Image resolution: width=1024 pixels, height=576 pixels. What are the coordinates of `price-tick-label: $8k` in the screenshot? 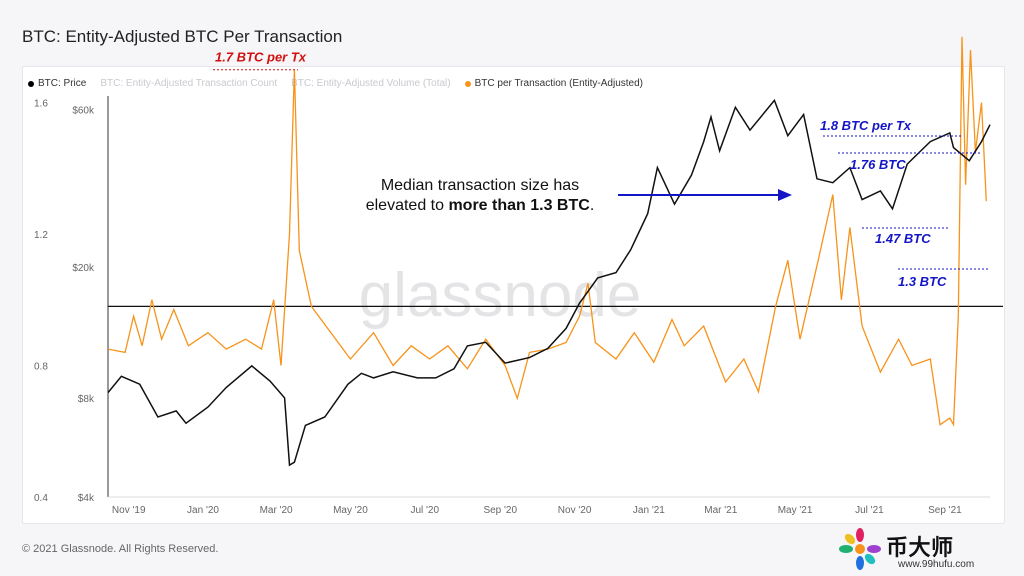 It's located at (86, 399).